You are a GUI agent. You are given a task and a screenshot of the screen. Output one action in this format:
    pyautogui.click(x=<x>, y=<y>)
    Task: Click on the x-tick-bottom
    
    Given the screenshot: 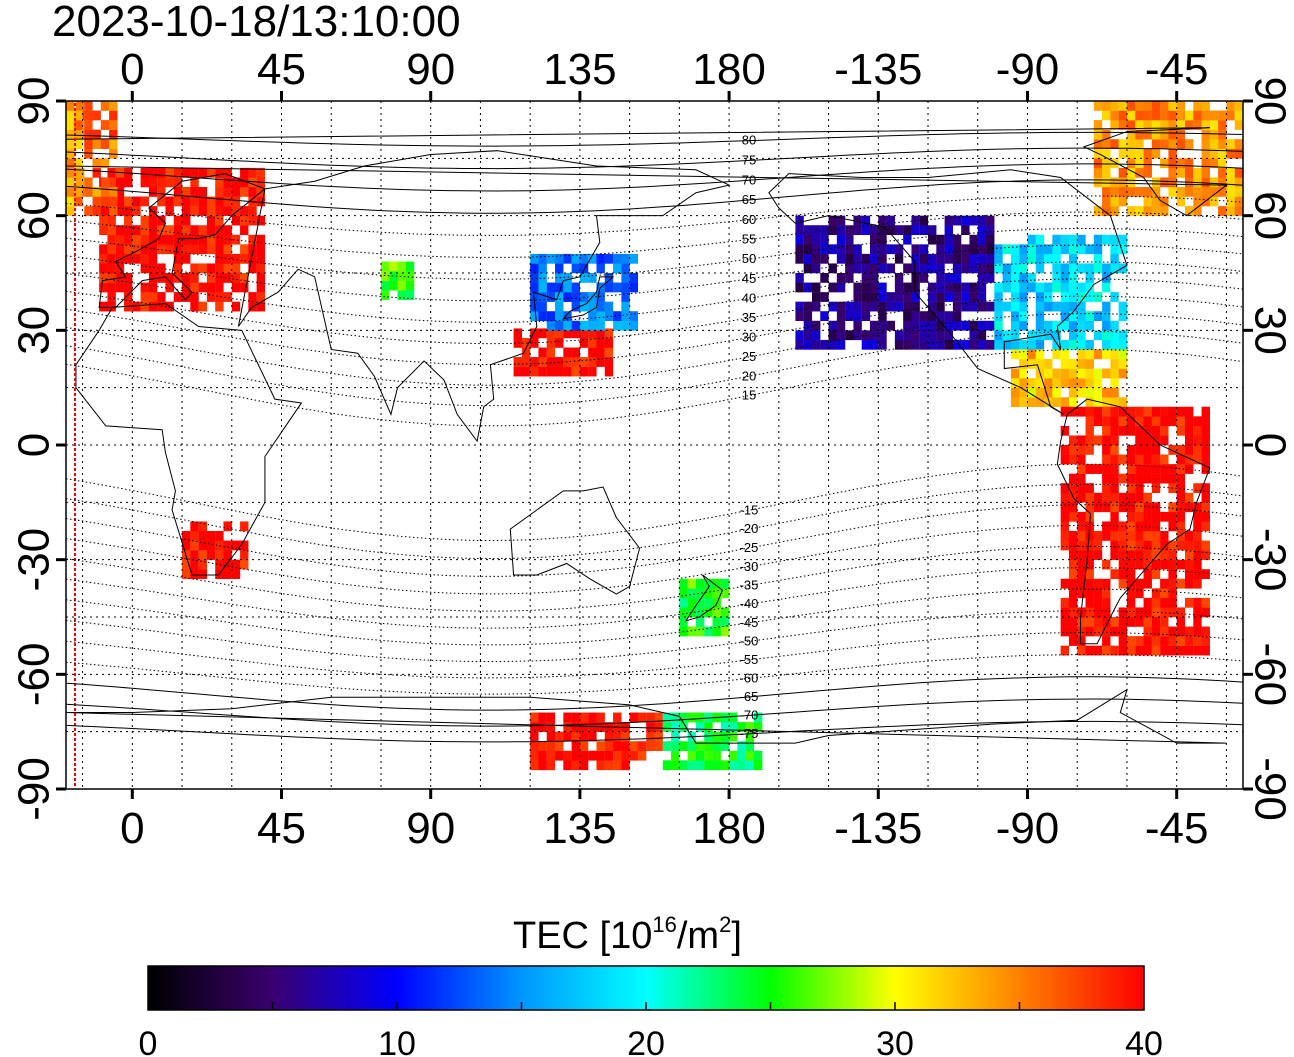 What is the action you would take?
    pyautogui.click(x=431, y=794)
    